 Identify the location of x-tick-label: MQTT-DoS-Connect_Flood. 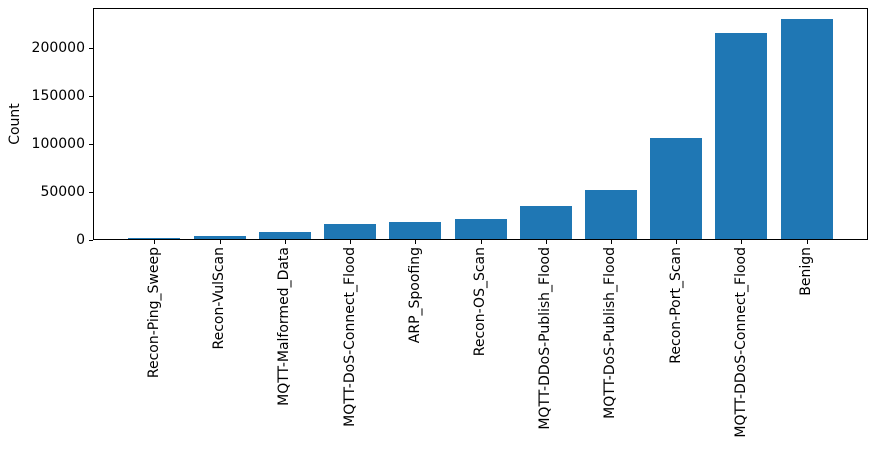
(350, 337).